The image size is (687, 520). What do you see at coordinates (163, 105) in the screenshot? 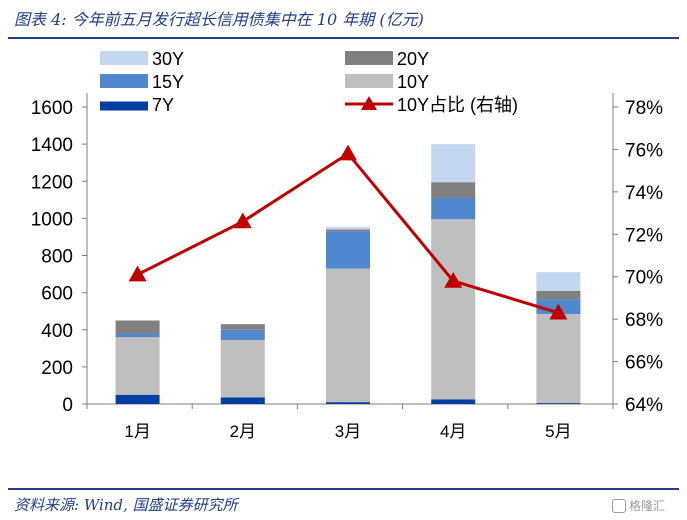
I see `legend-label: 7Y` at bounding box center [163, 105].